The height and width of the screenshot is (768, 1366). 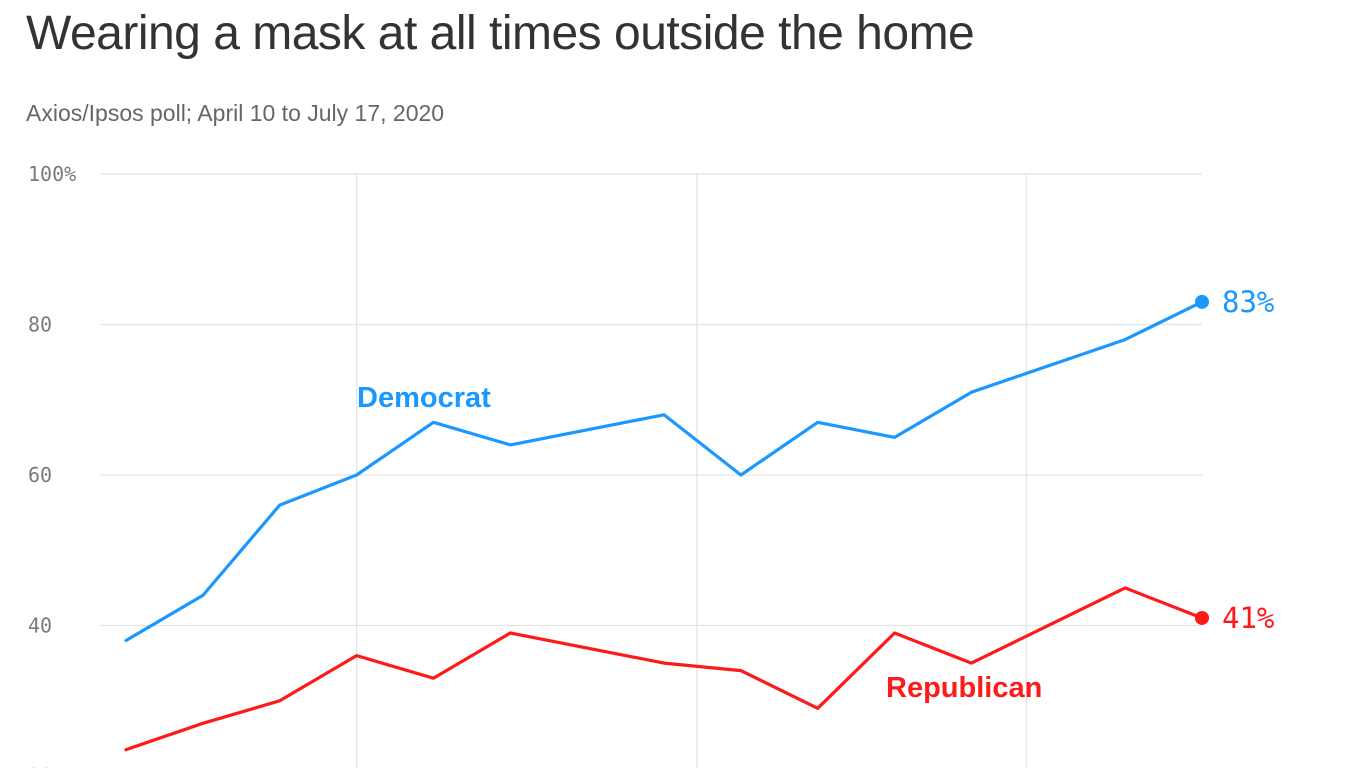 What do you see at coordinates (40, 626) in the screenshot?
I see `y-tick-label: 40` at bounding box center [40, 626].